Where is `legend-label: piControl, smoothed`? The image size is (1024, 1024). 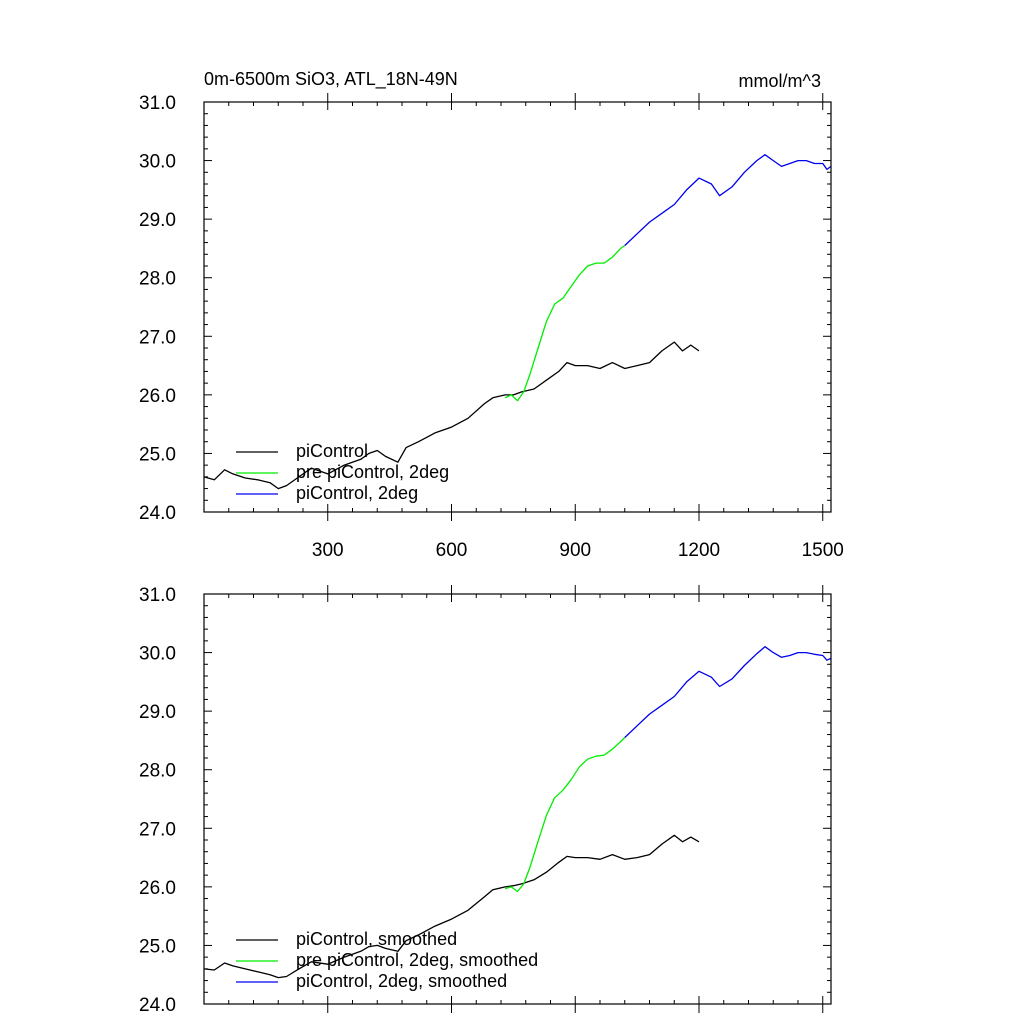 legend-label: piControl, smoothed is located at coordinates (376, 939).